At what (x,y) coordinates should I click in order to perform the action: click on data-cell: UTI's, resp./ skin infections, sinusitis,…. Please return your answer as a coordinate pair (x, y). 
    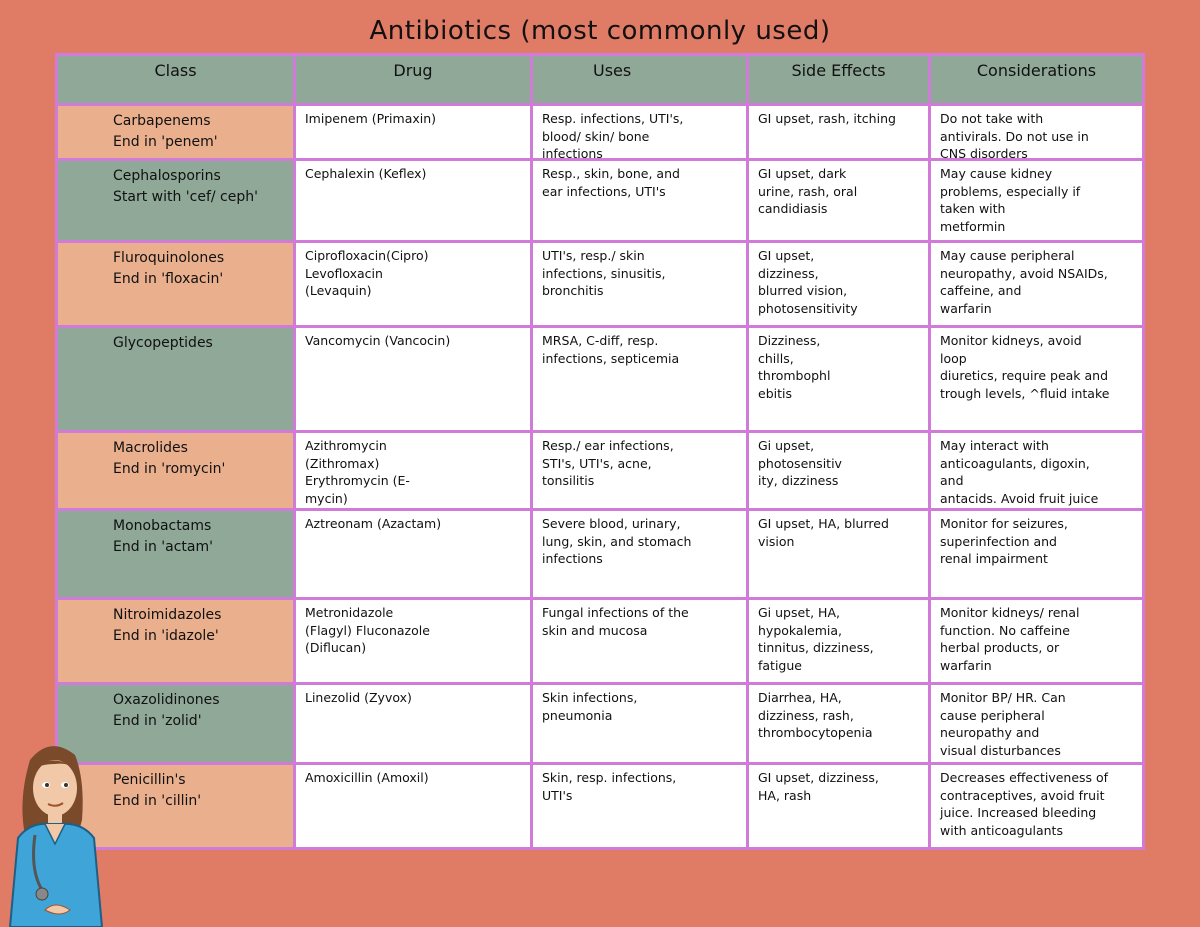
    Looking at the image, I should click on (639, 284).